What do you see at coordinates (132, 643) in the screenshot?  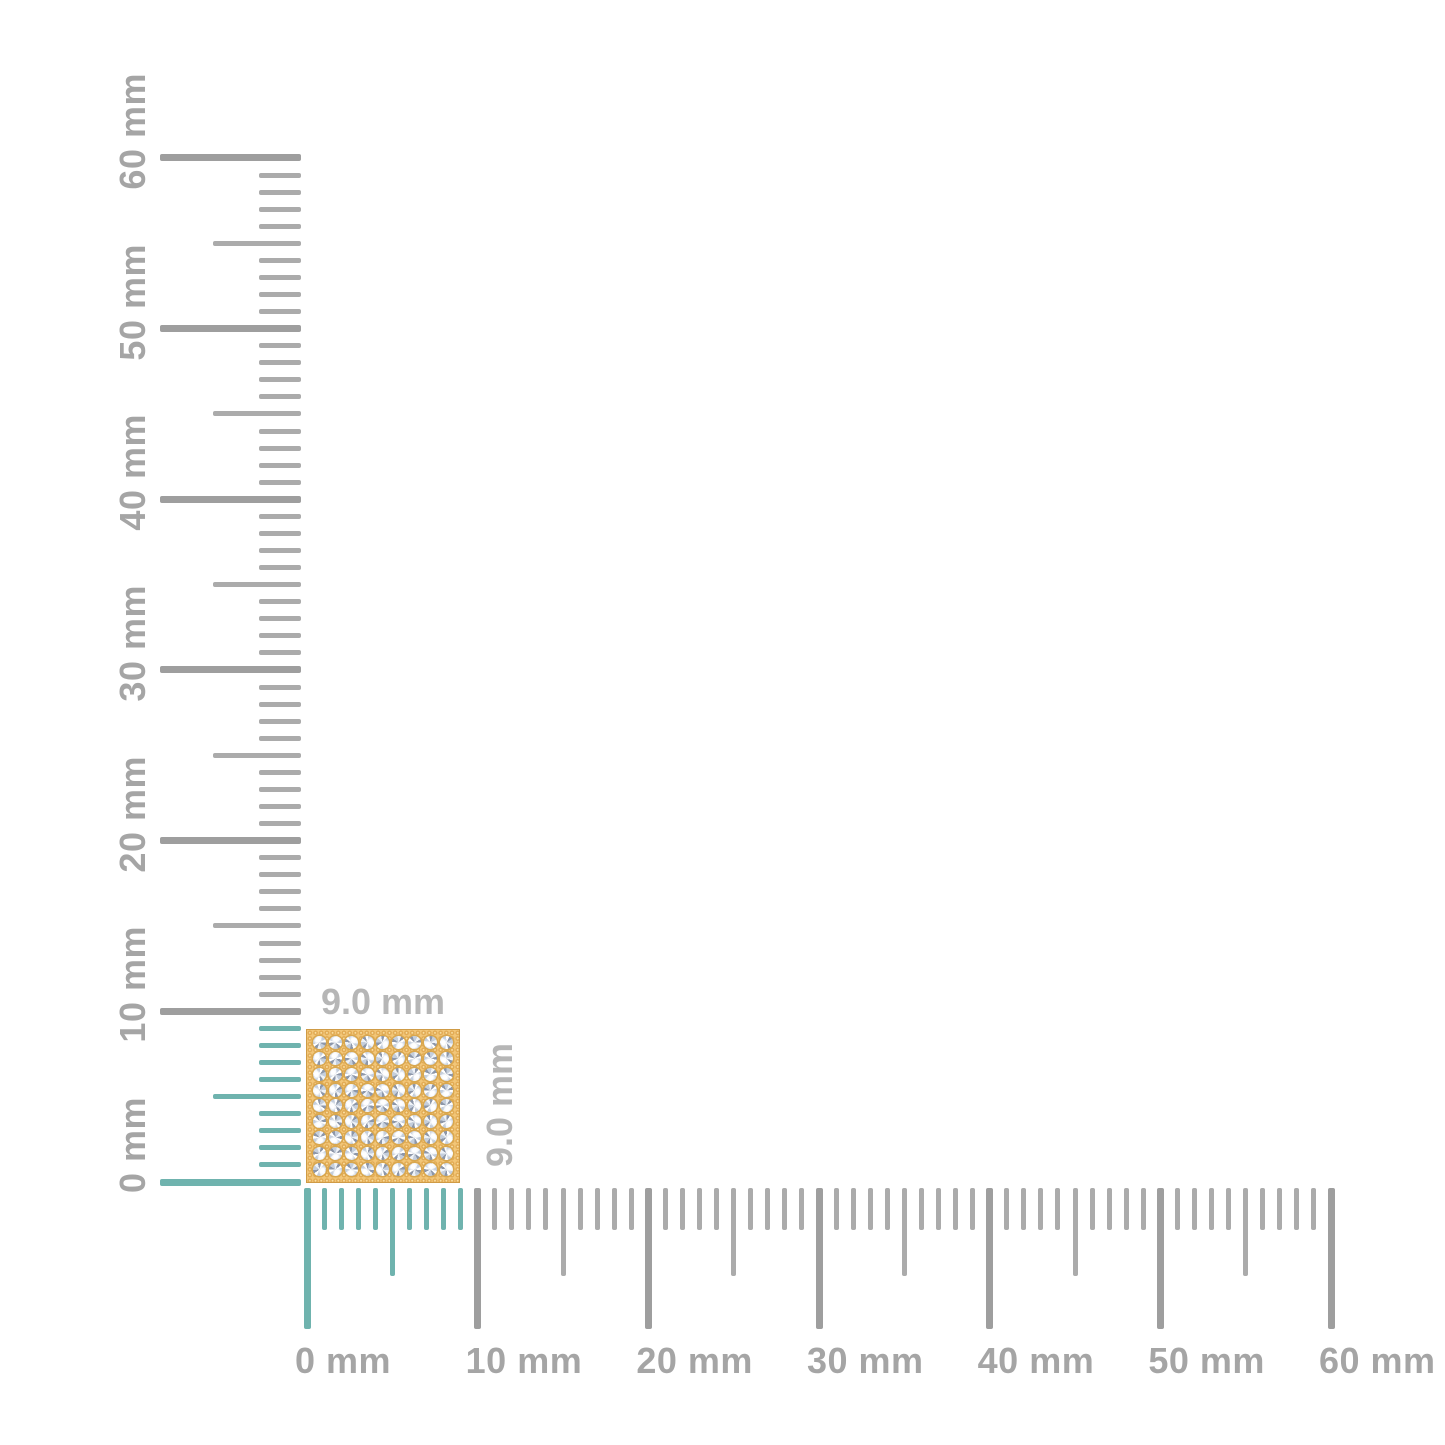 I see `vertical-ruler-label-30mm: 30 mm` at bounding box center [132, 643].